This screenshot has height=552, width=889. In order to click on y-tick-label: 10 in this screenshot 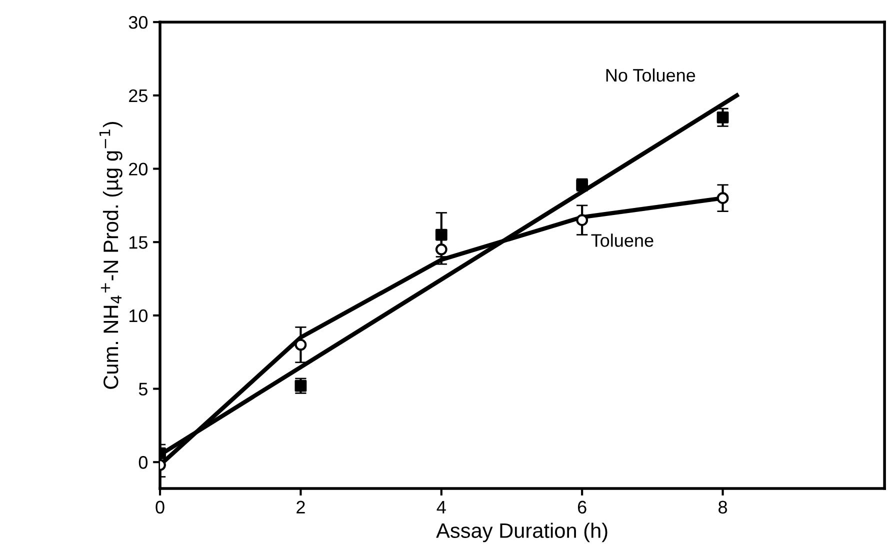, I will do `click(139, 315)`.